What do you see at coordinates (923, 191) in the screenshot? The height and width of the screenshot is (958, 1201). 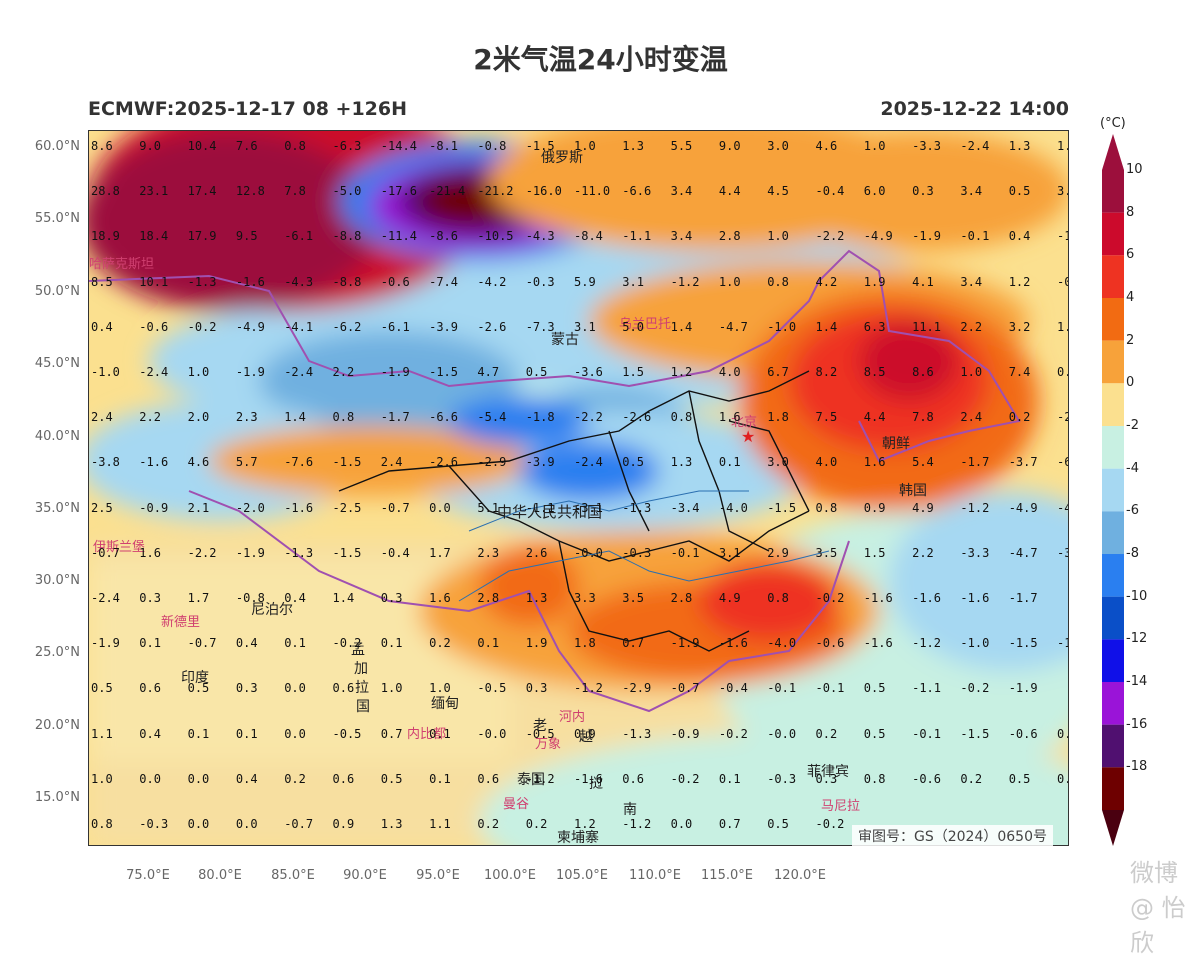 I see `grid-value: 0.3` at bounding box center [923, 191].